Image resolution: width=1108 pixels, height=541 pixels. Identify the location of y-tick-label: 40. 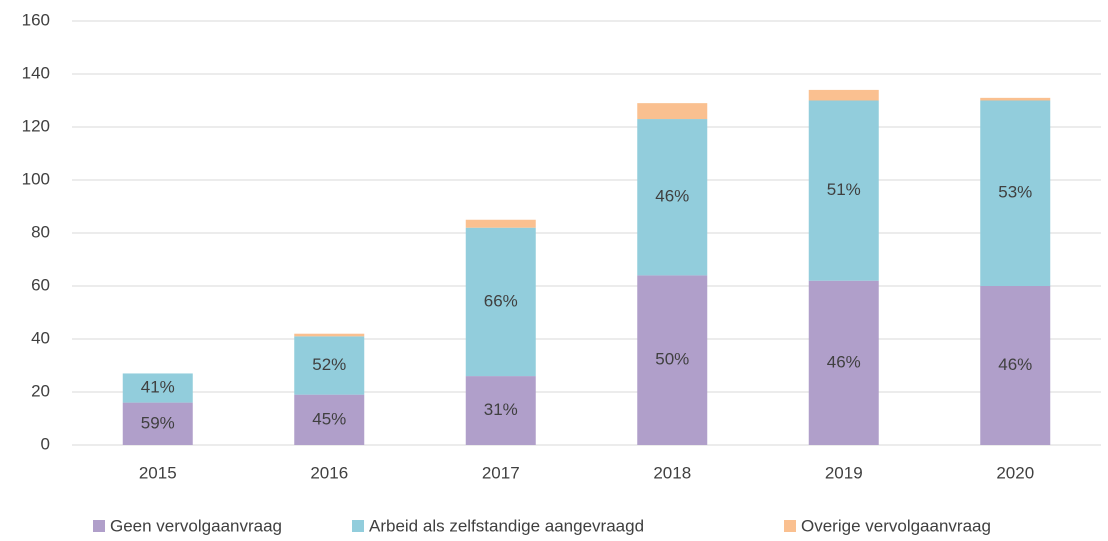
(40, 337).